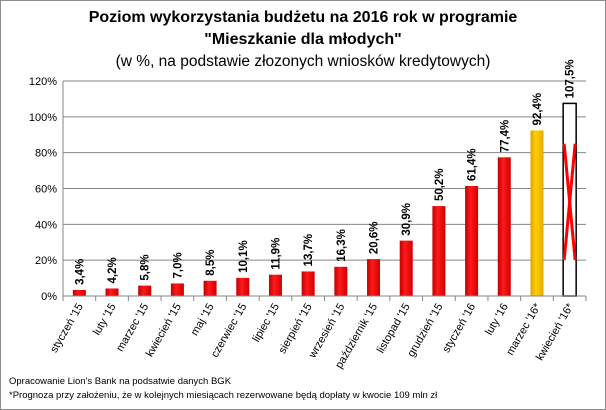 This screenshot has width=606, height=410. What do you see at coordinates (266, 323) in the screenshot?
I see `x-tick-label: lipiec '15` at bounding box center [266, 323].